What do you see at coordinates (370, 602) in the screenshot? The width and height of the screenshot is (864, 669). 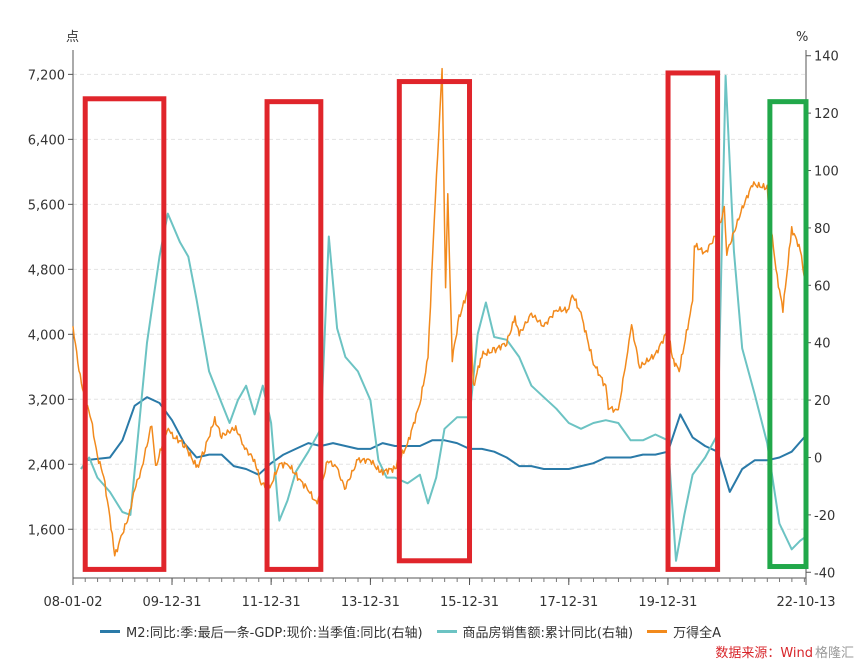 I see `x-tick-label: 13-12-31` at bounding box center [370, 602].